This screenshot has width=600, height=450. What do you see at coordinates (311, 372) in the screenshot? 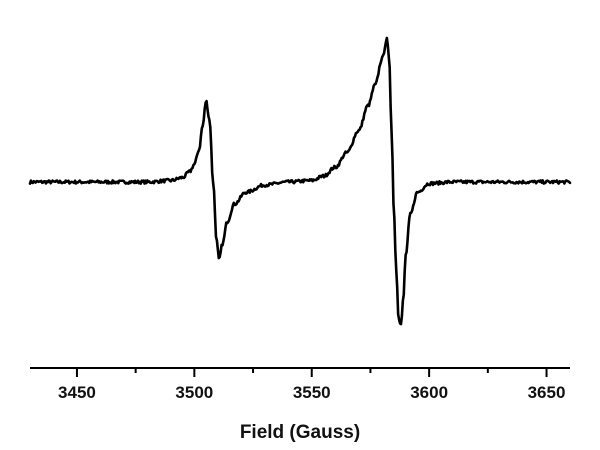
I see `x-ticks` at bounding box center [311, 372].